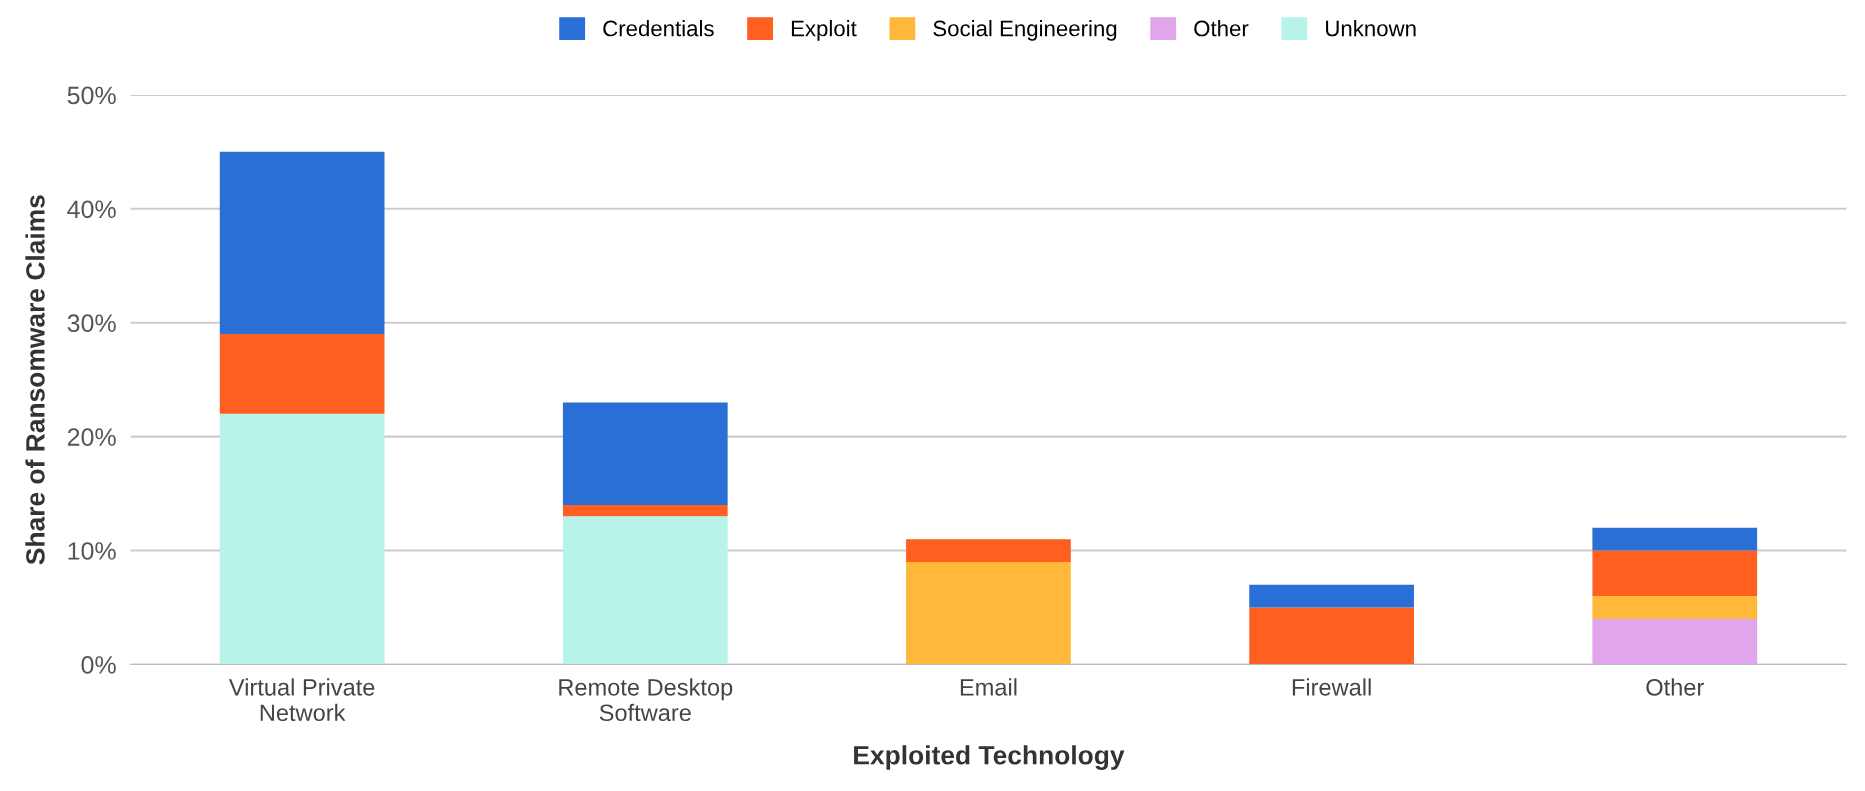 The width and height of the screenshot is (1865, 791). Describe the element at coordinates (824, 30) in the screenshot. I see `legend-label: Exploit` at that location.